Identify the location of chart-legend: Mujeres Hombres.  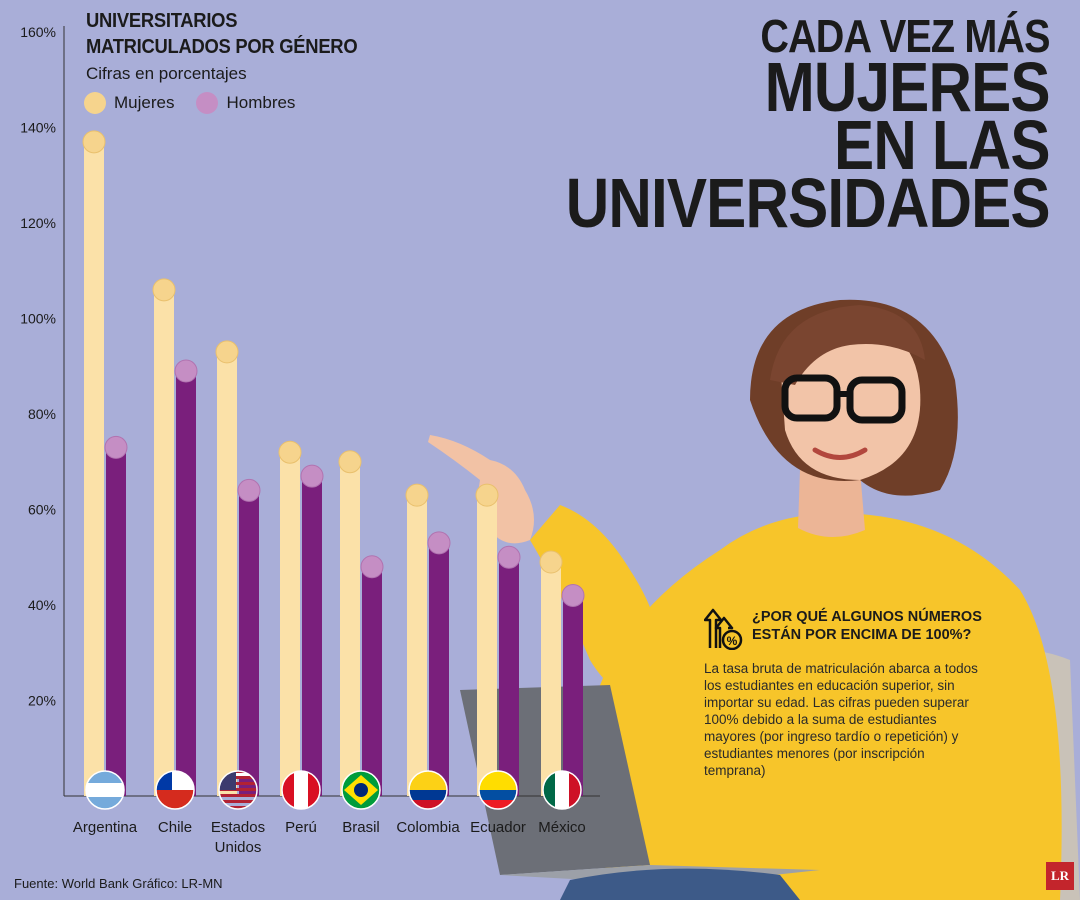
(189, 103).